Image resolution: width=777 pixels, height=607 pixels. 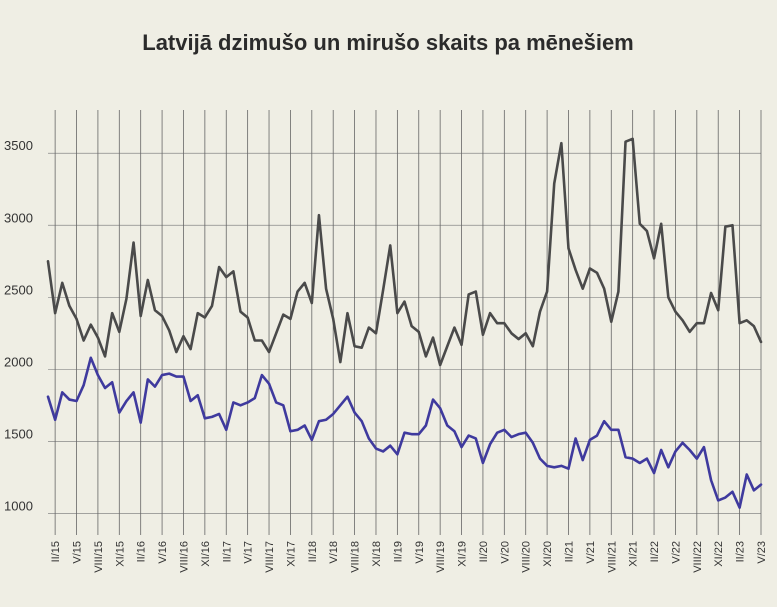 I want to click on x-tick-label: V/23, so click(x=762, y=552).